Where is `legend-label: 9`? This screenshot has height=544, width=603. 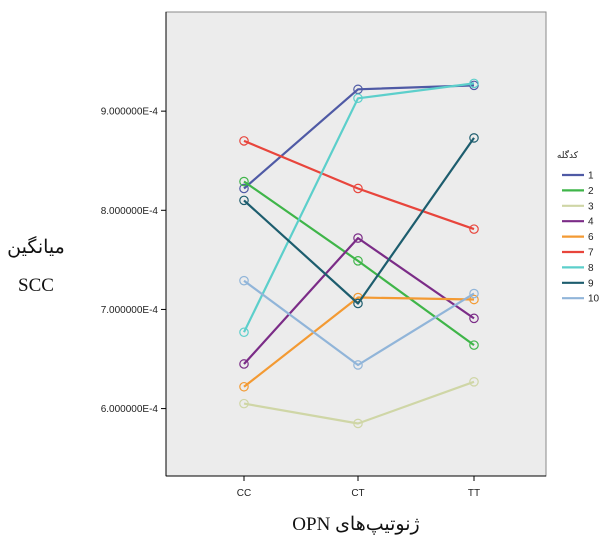
legend-label: 9 is located at coordinates (591, 283).